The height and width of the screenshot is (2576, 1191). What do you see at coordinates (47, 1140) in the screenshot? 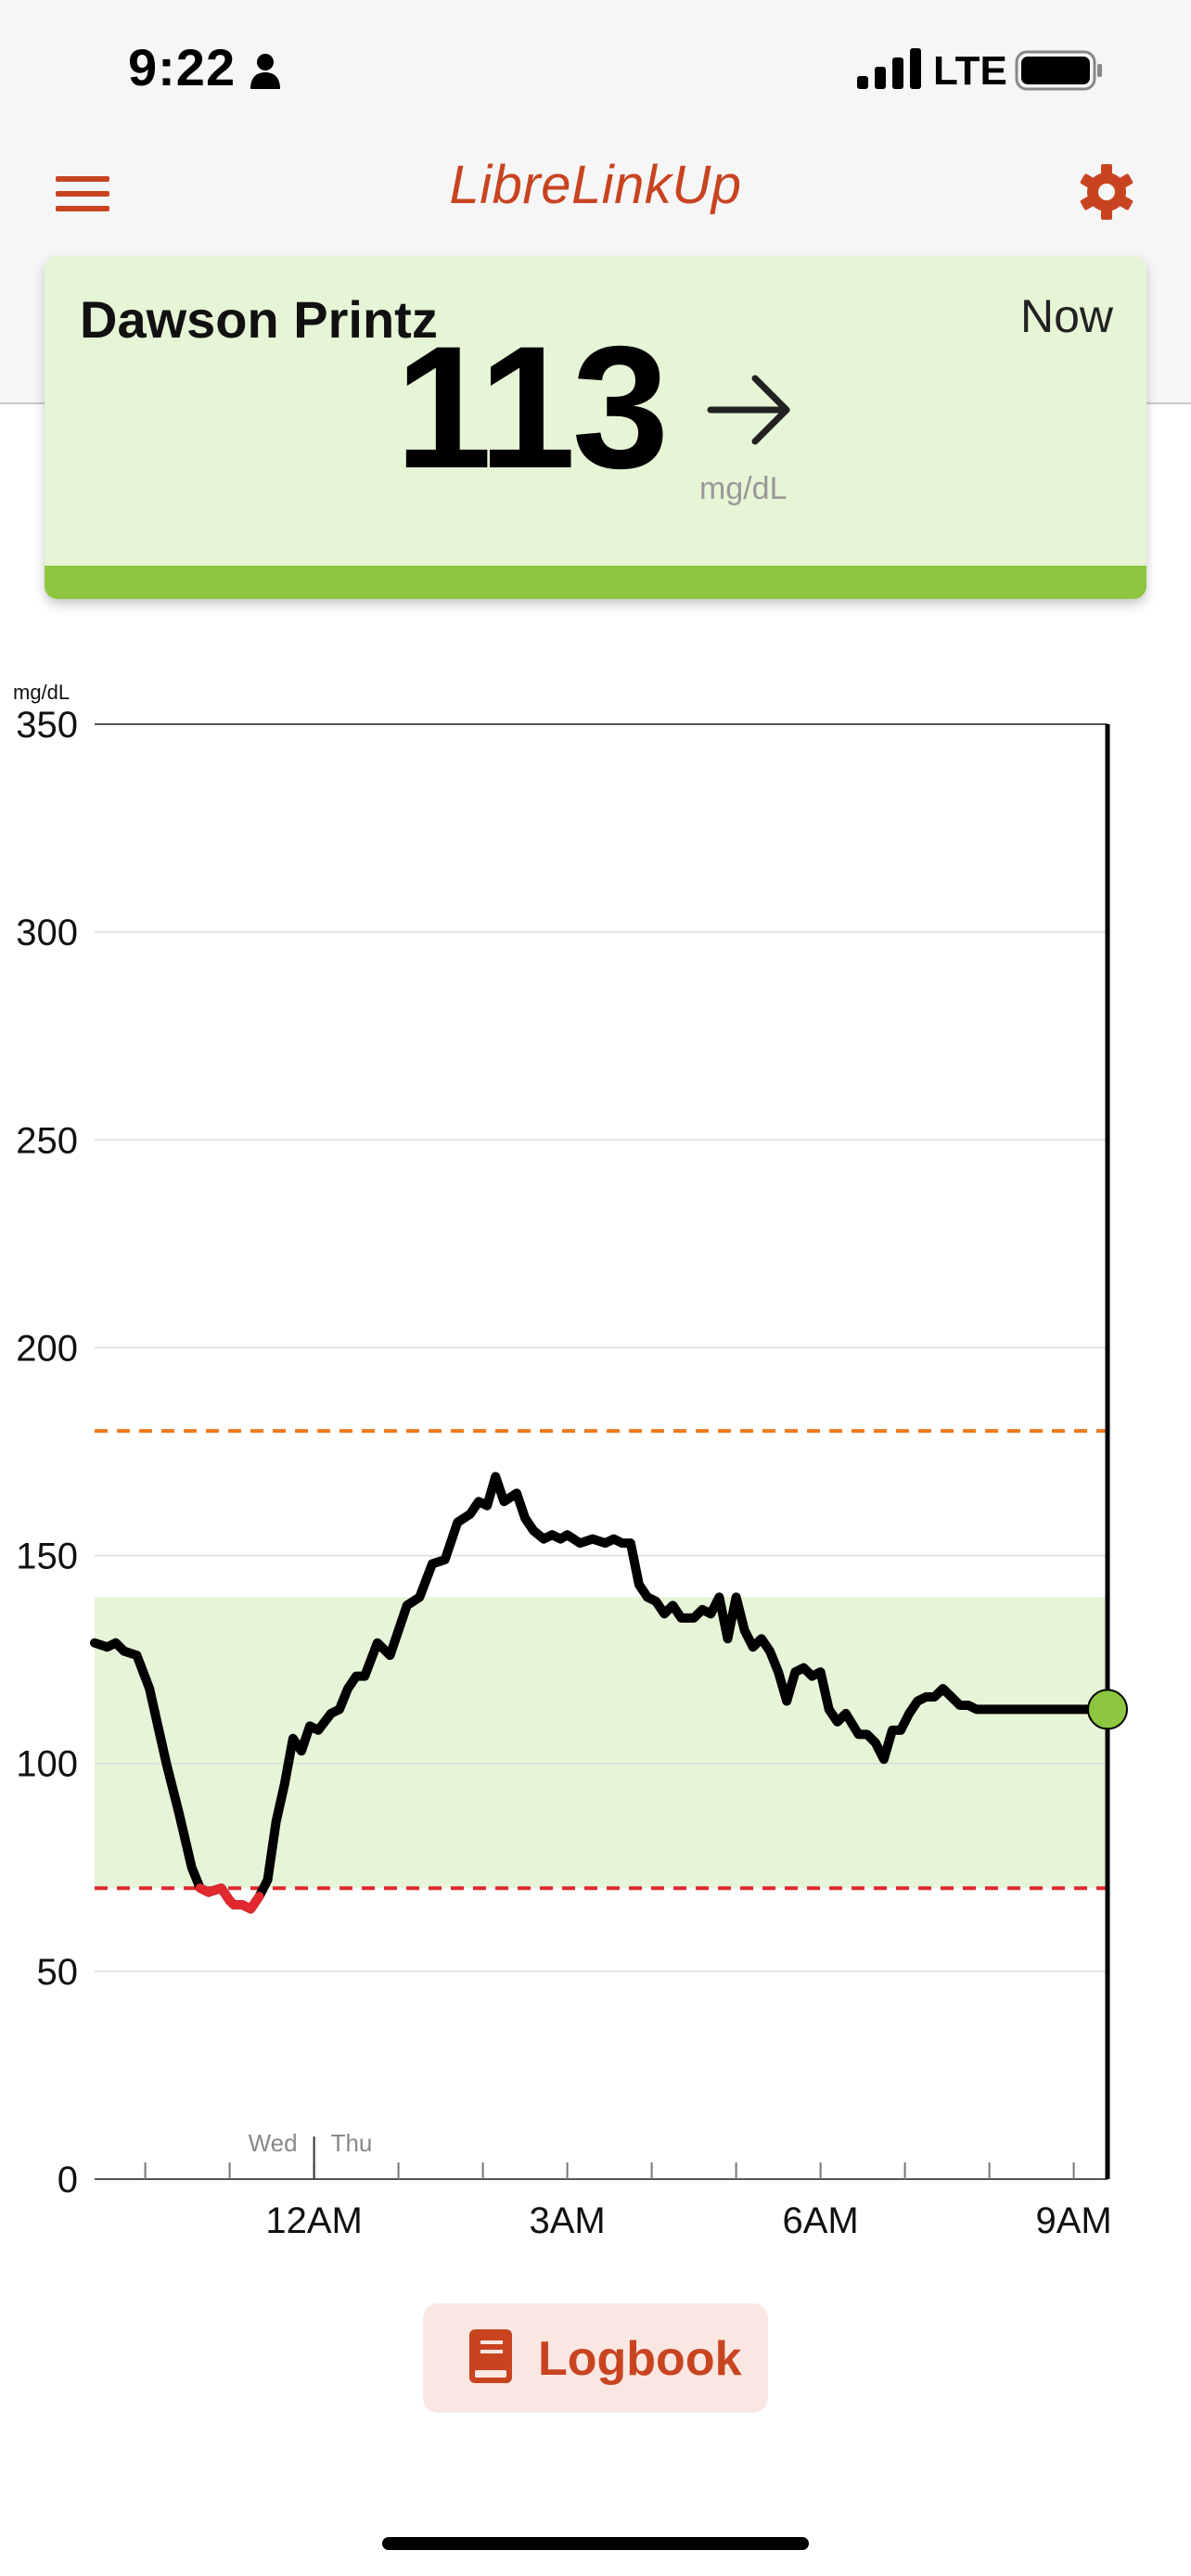
I see `y-tick-label: 250` at bounding box center [47, 1140].